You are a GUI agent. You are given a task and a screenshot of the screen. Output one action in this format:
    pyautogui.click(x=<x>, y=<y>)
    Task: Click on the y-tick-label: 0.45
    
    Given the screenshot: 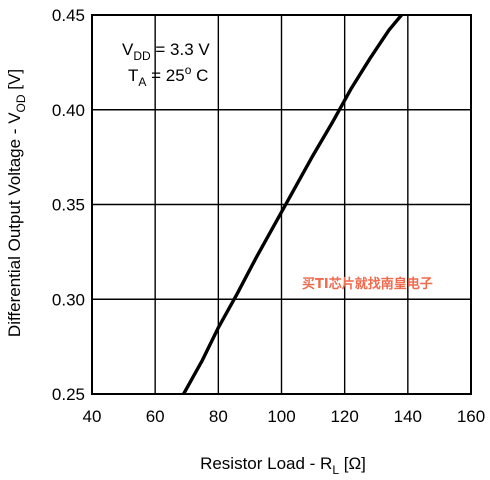 What is the action you would take?
    pyautogui.click(x=68, y=15)
    